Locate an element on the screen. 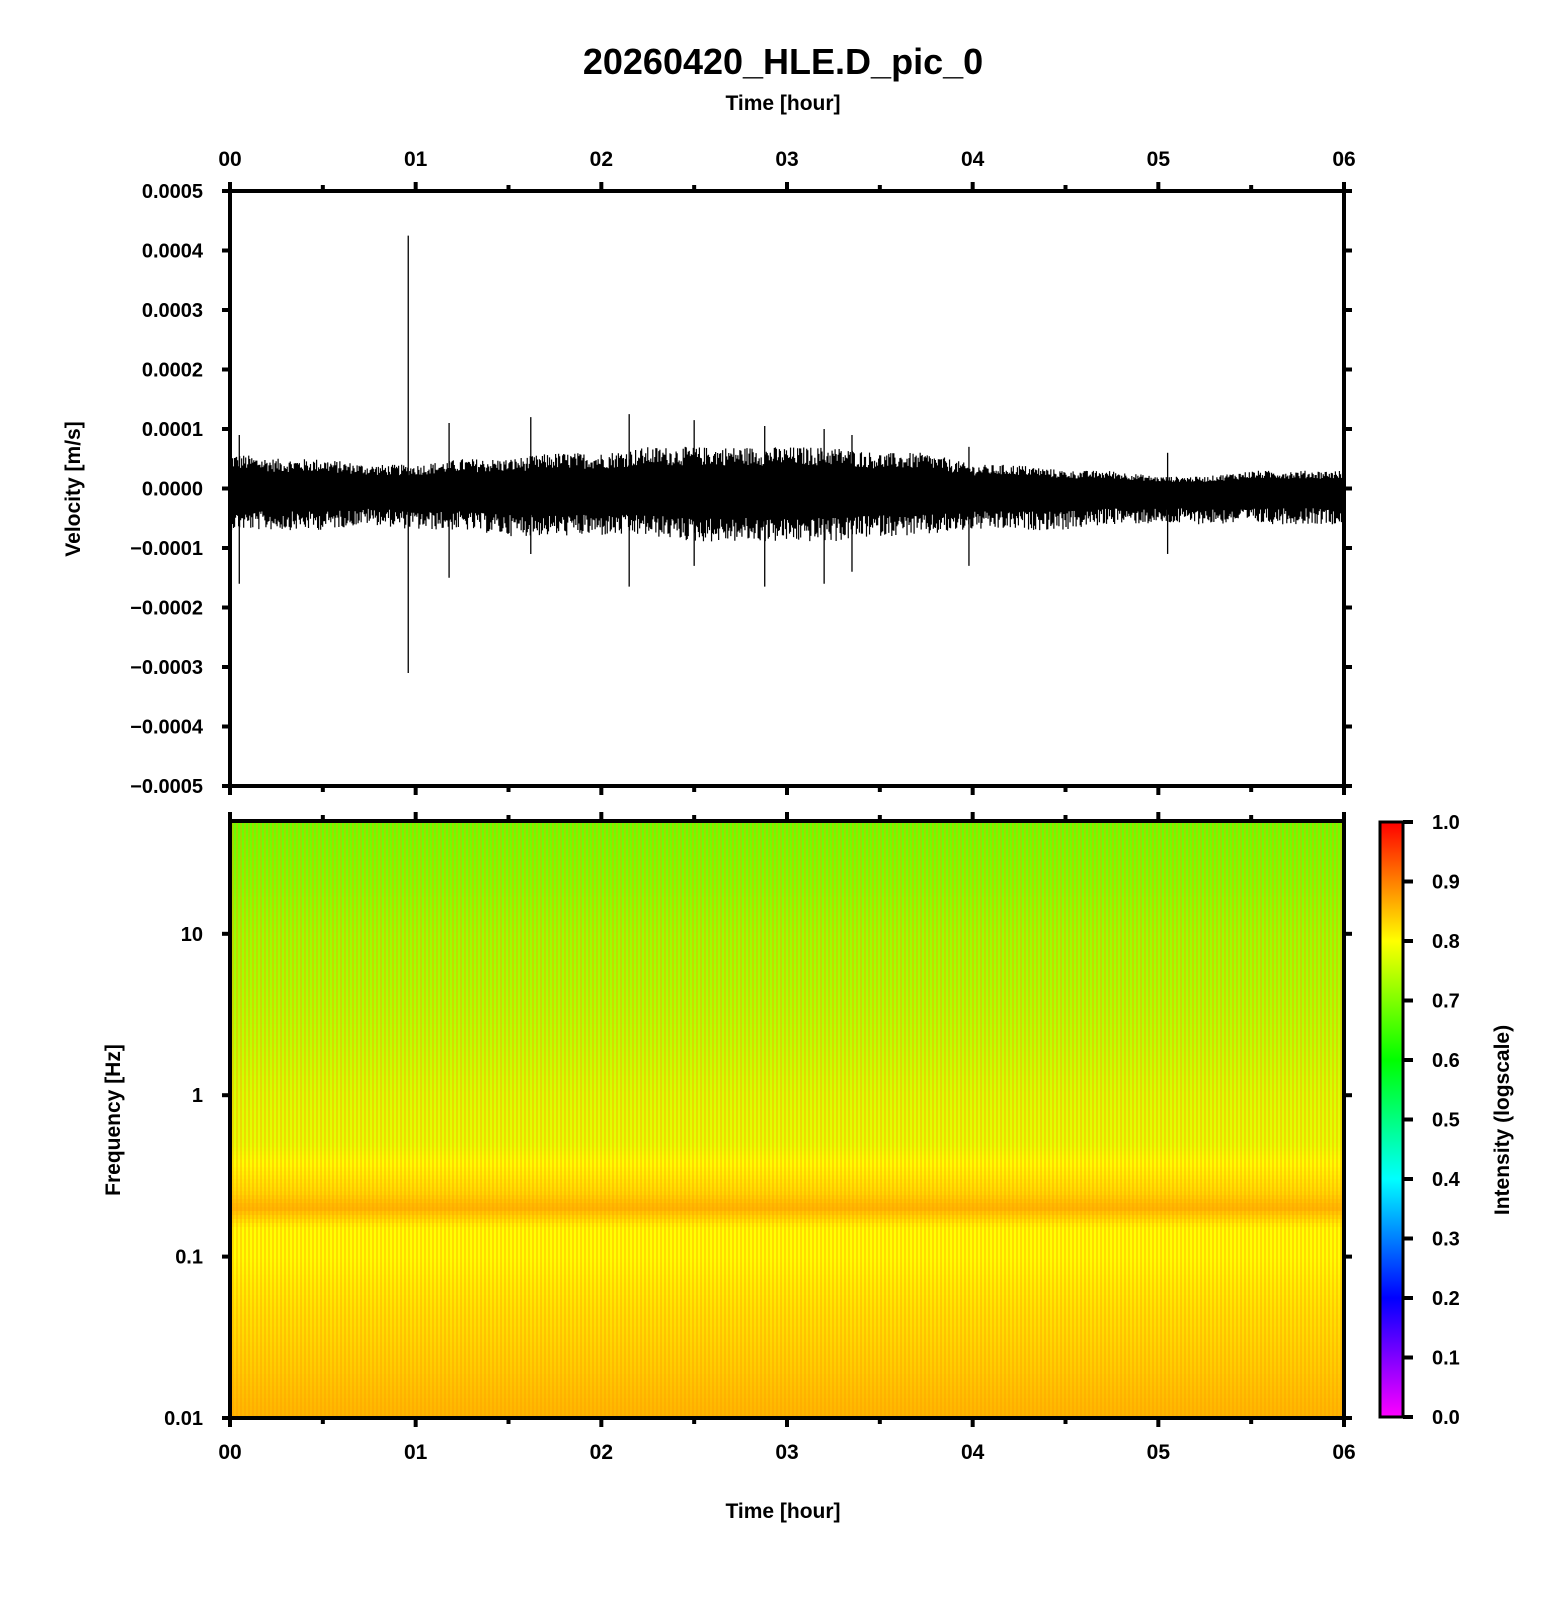 This screenshot has height=1605, width=1556. colorbar-tick-label: 0.7 is located at coordinates (1446, 1002).